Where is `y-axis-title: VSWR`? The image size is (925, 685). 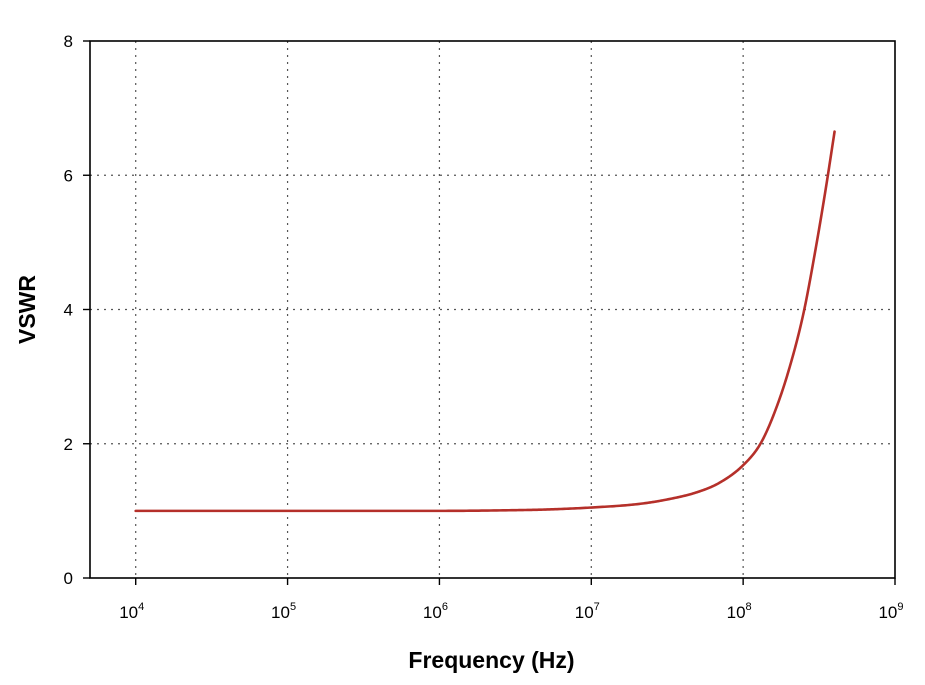
y-axis-title: VSWR is located at coordinates (27, 309).